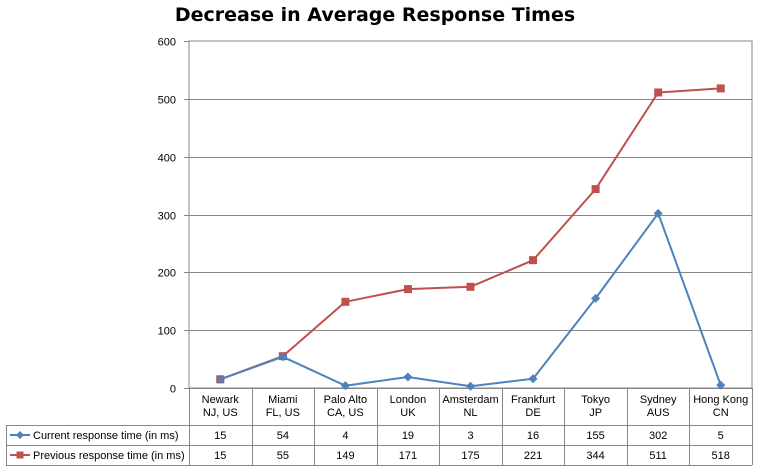  I want to click on table-cell-value: 3, so click(470, 436).